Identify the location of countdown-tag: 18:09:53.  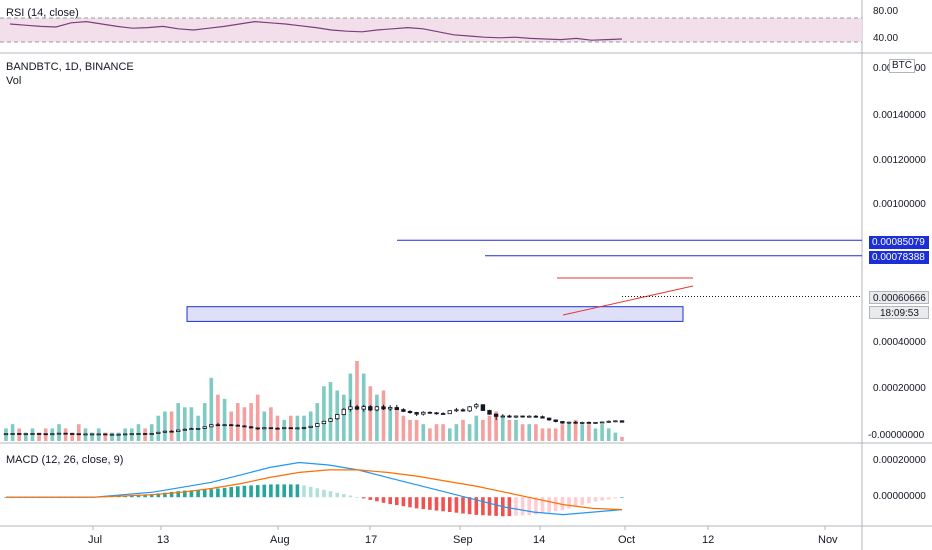
(899, 312).